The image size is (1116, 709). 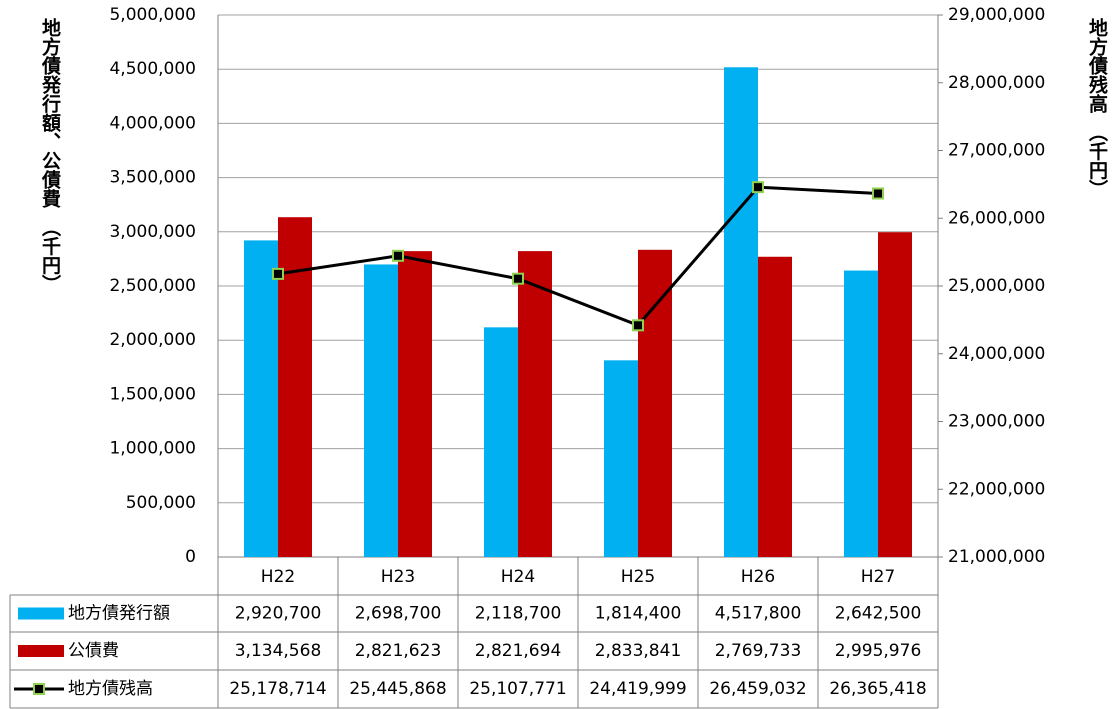 I want to click on table-value: 2,642,500, so click(x=878, y=614).